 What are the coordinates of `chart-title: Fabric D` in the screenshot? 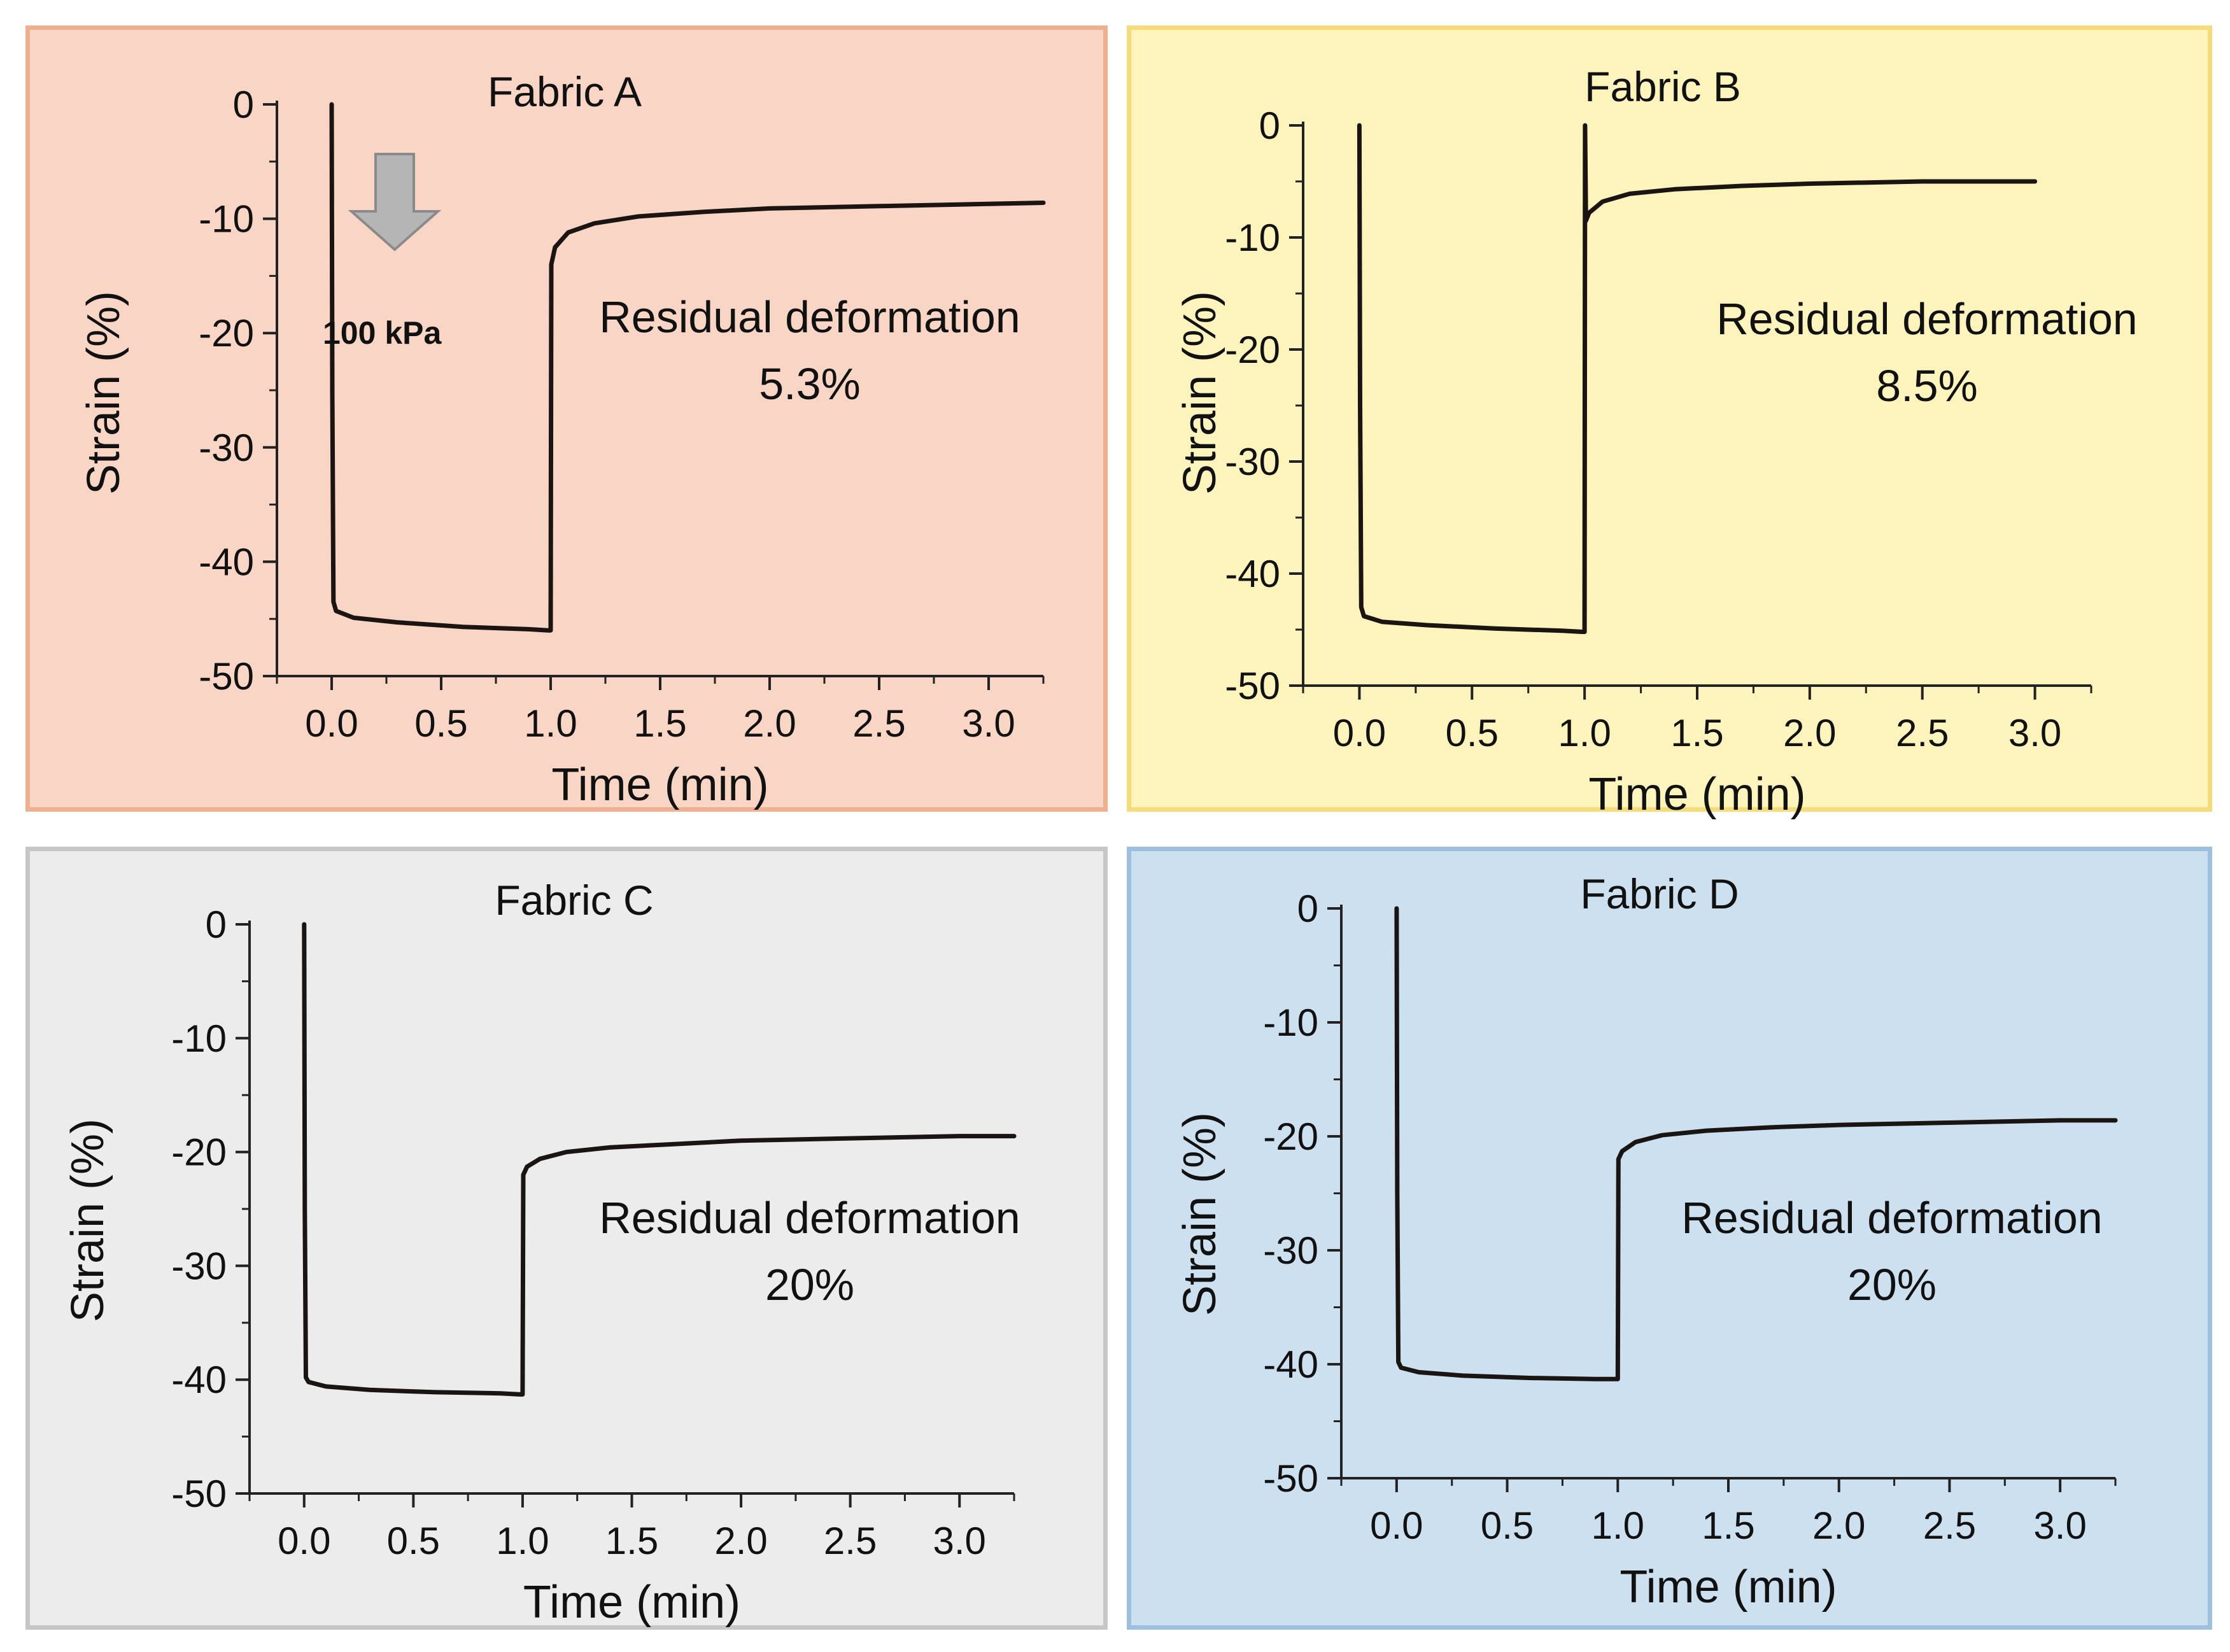 It's located at (1659, 893).